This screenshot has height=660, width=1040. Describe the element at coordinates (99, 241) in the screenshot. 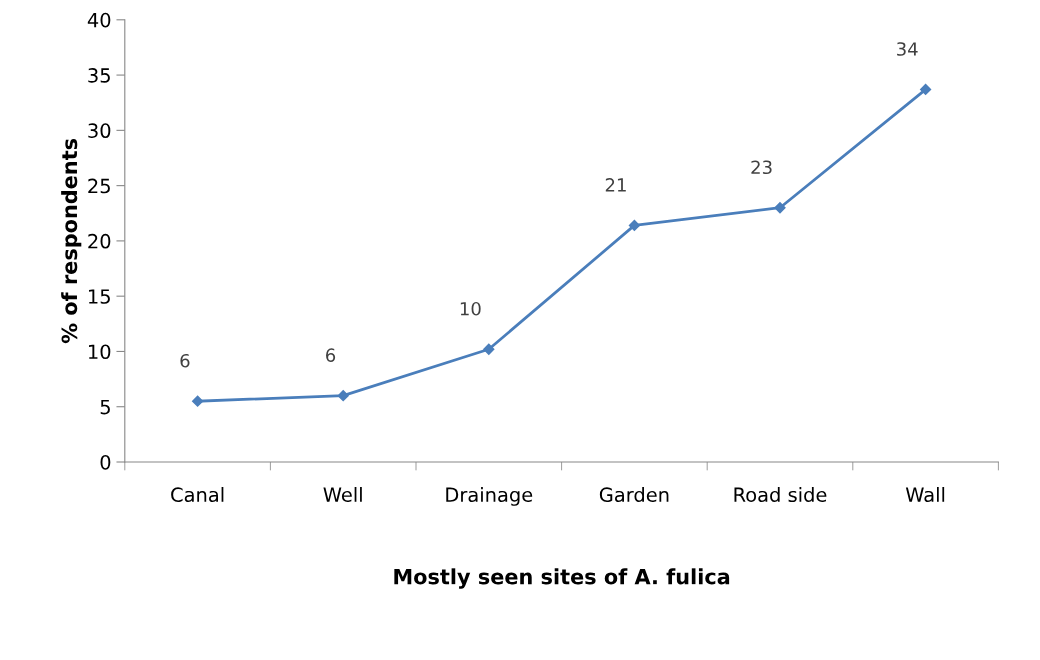

I see `y-tick-label: 20` at that location.